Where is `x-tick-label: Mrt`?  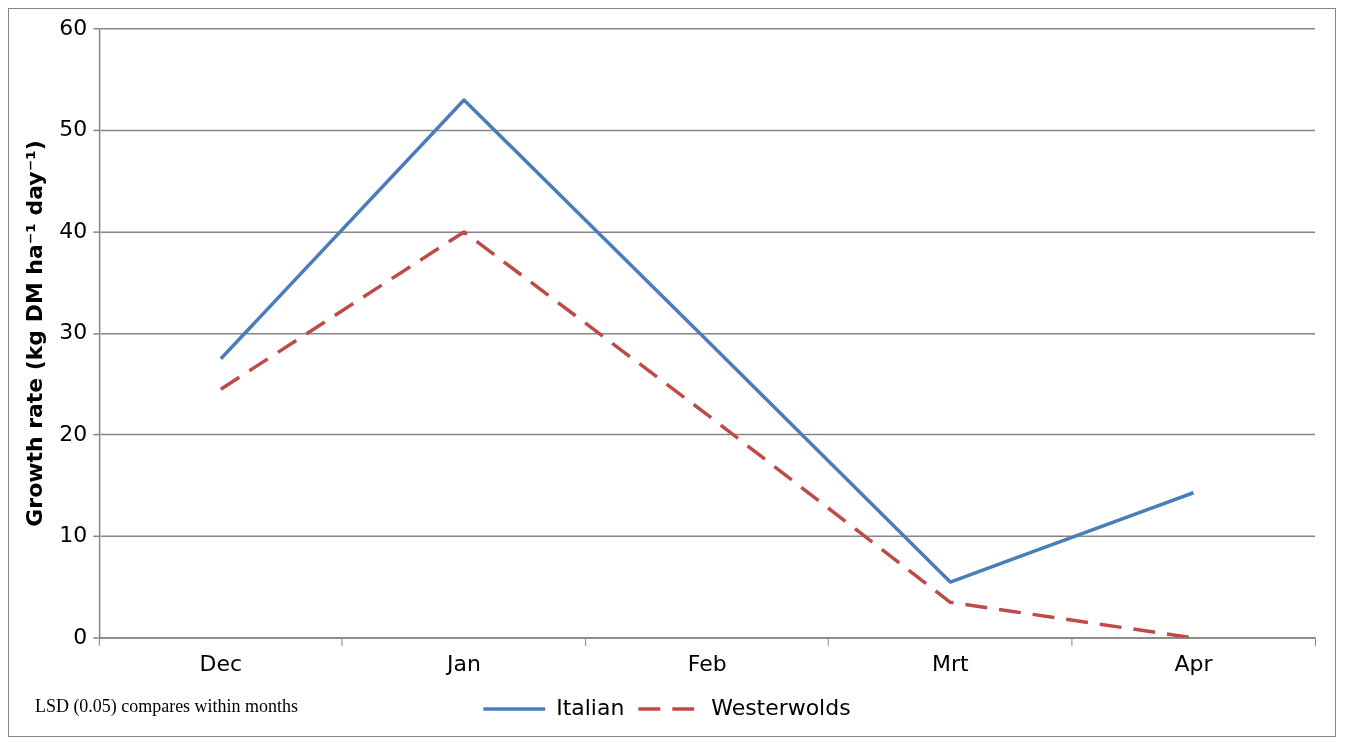
x-tick-label: Mrt is located at coordinates (950, 663).